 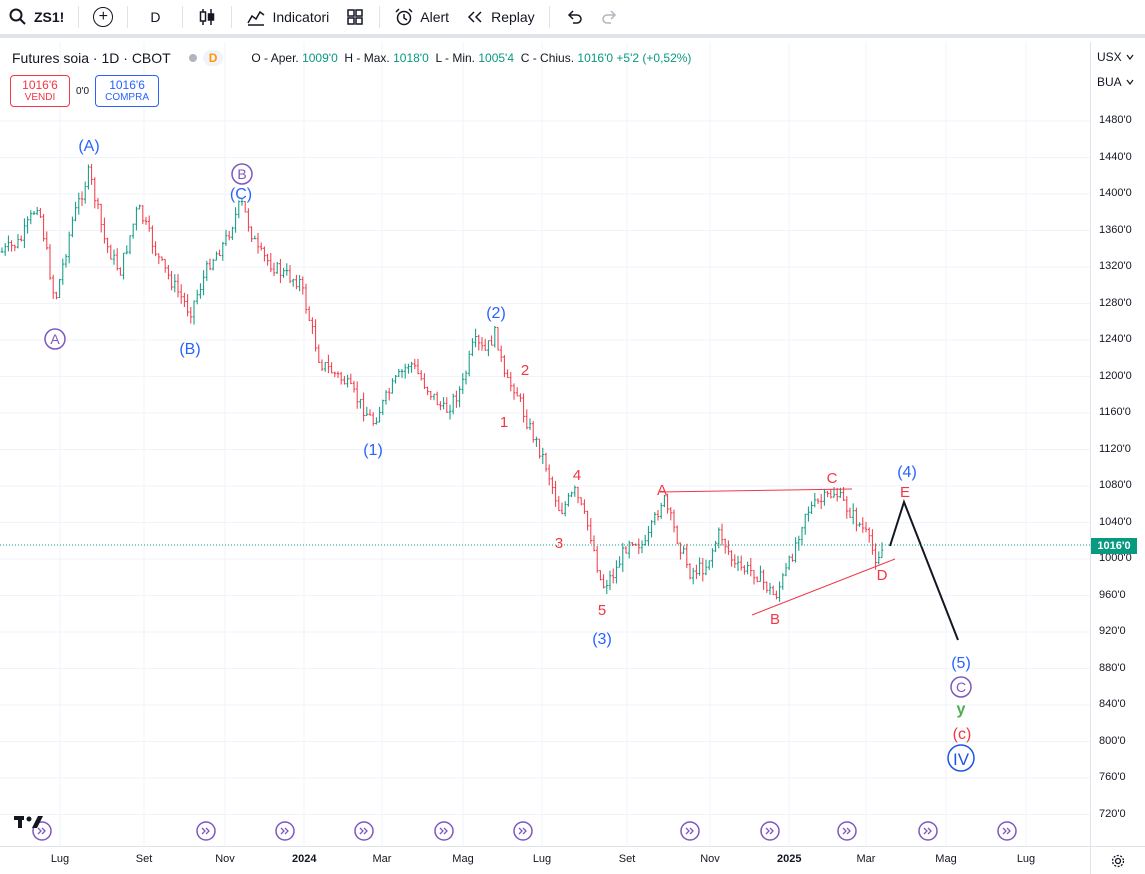 What do you see at coordinates (103, 18) in the screenshot?
I see `compare-button: +` at bounding box center [103, 18].